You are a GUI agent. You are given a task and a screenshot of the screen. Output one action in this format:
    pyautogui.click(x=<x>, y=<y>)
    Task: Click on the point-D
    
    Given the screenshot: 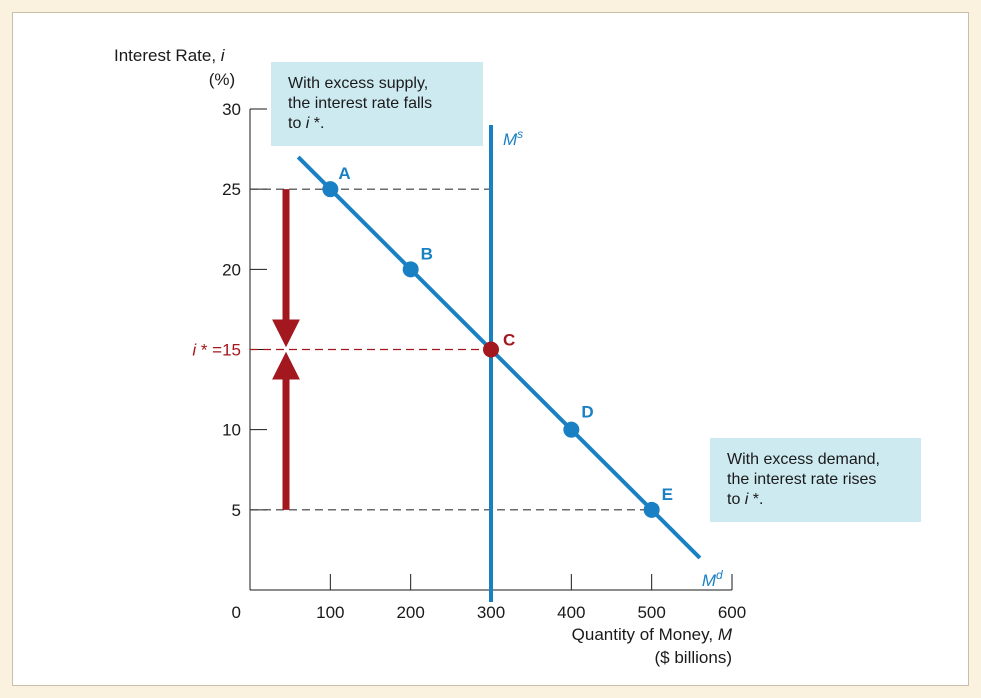 What is the action you would take?
    pyautogui.click(x=571, y=429)
    